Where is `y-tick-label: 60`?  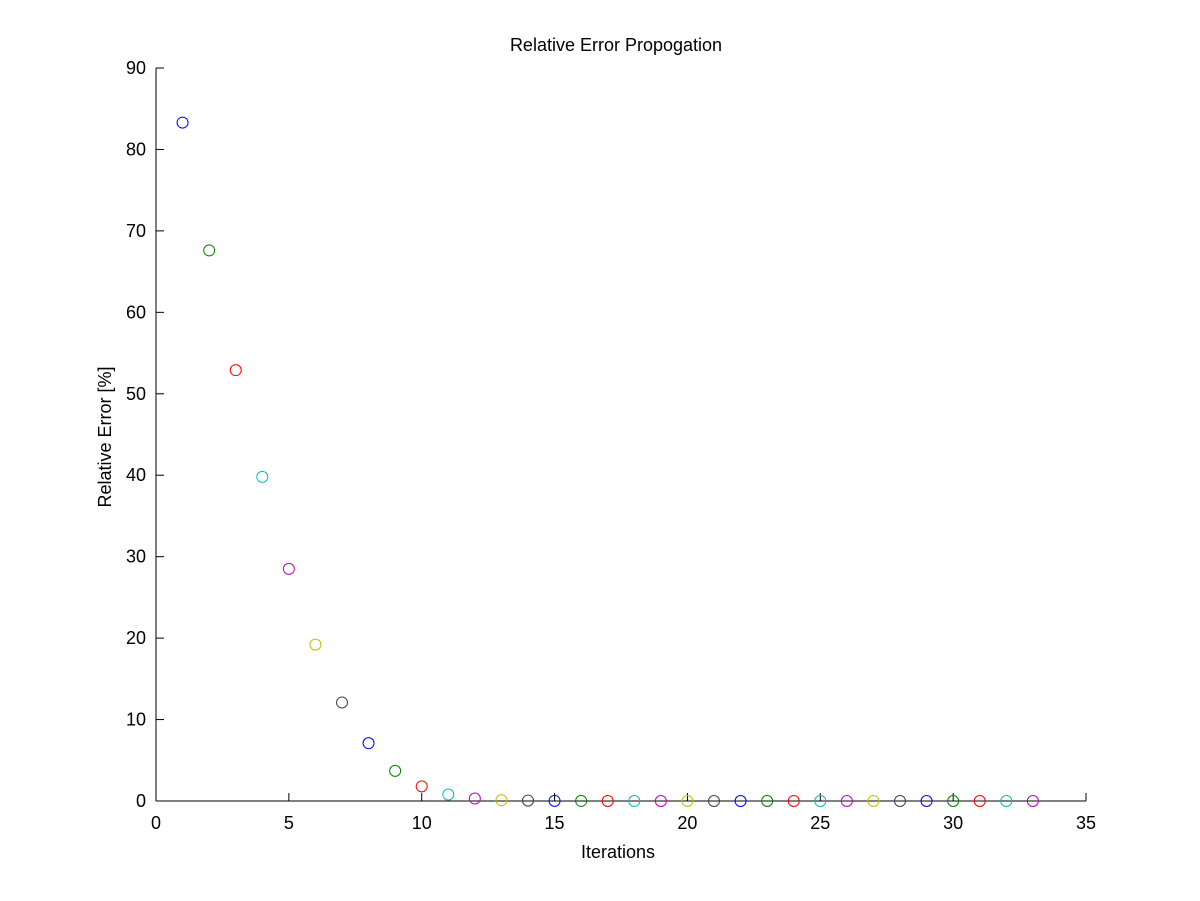
y-tick-label: 60 is located at coordinates (136, 312).